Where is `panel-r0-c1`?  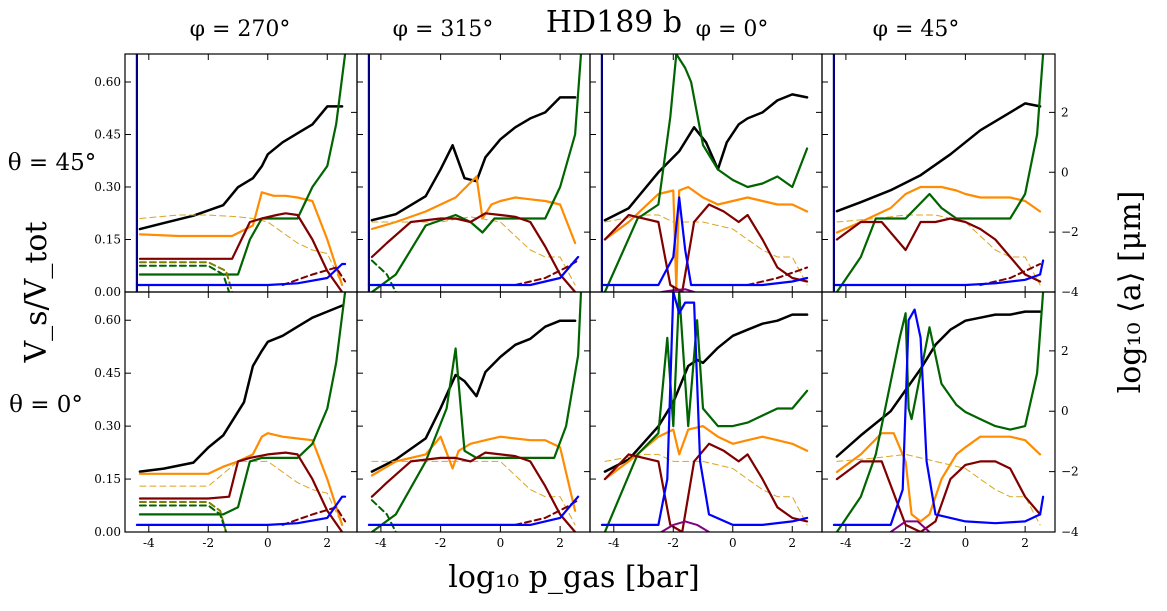 panel-r0-c1 is located at coordinates (473, 173).